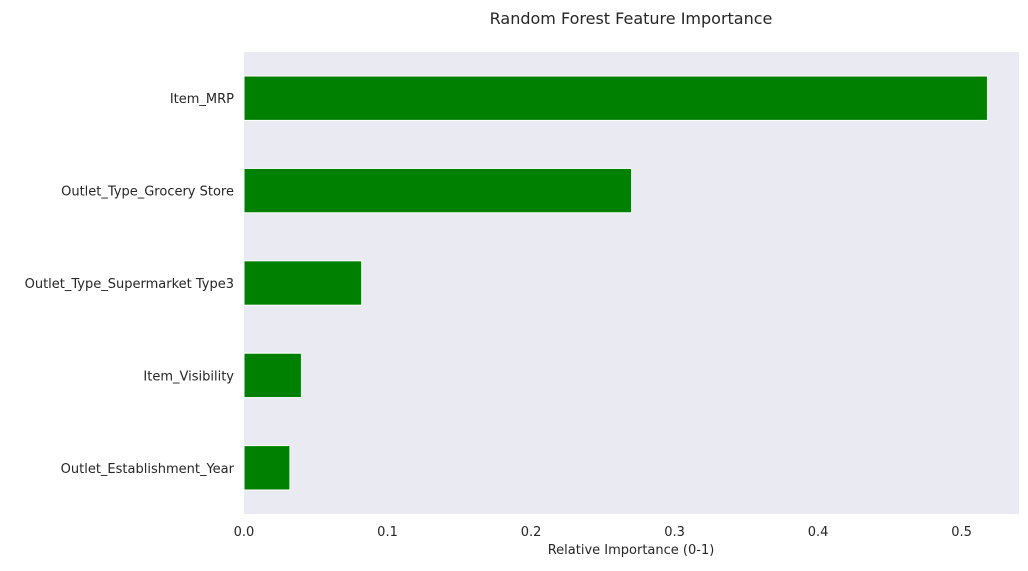  Describe the element at coordinates (961, 532) in the screenshot. I see `x-tick-label: 0.5` at that location.